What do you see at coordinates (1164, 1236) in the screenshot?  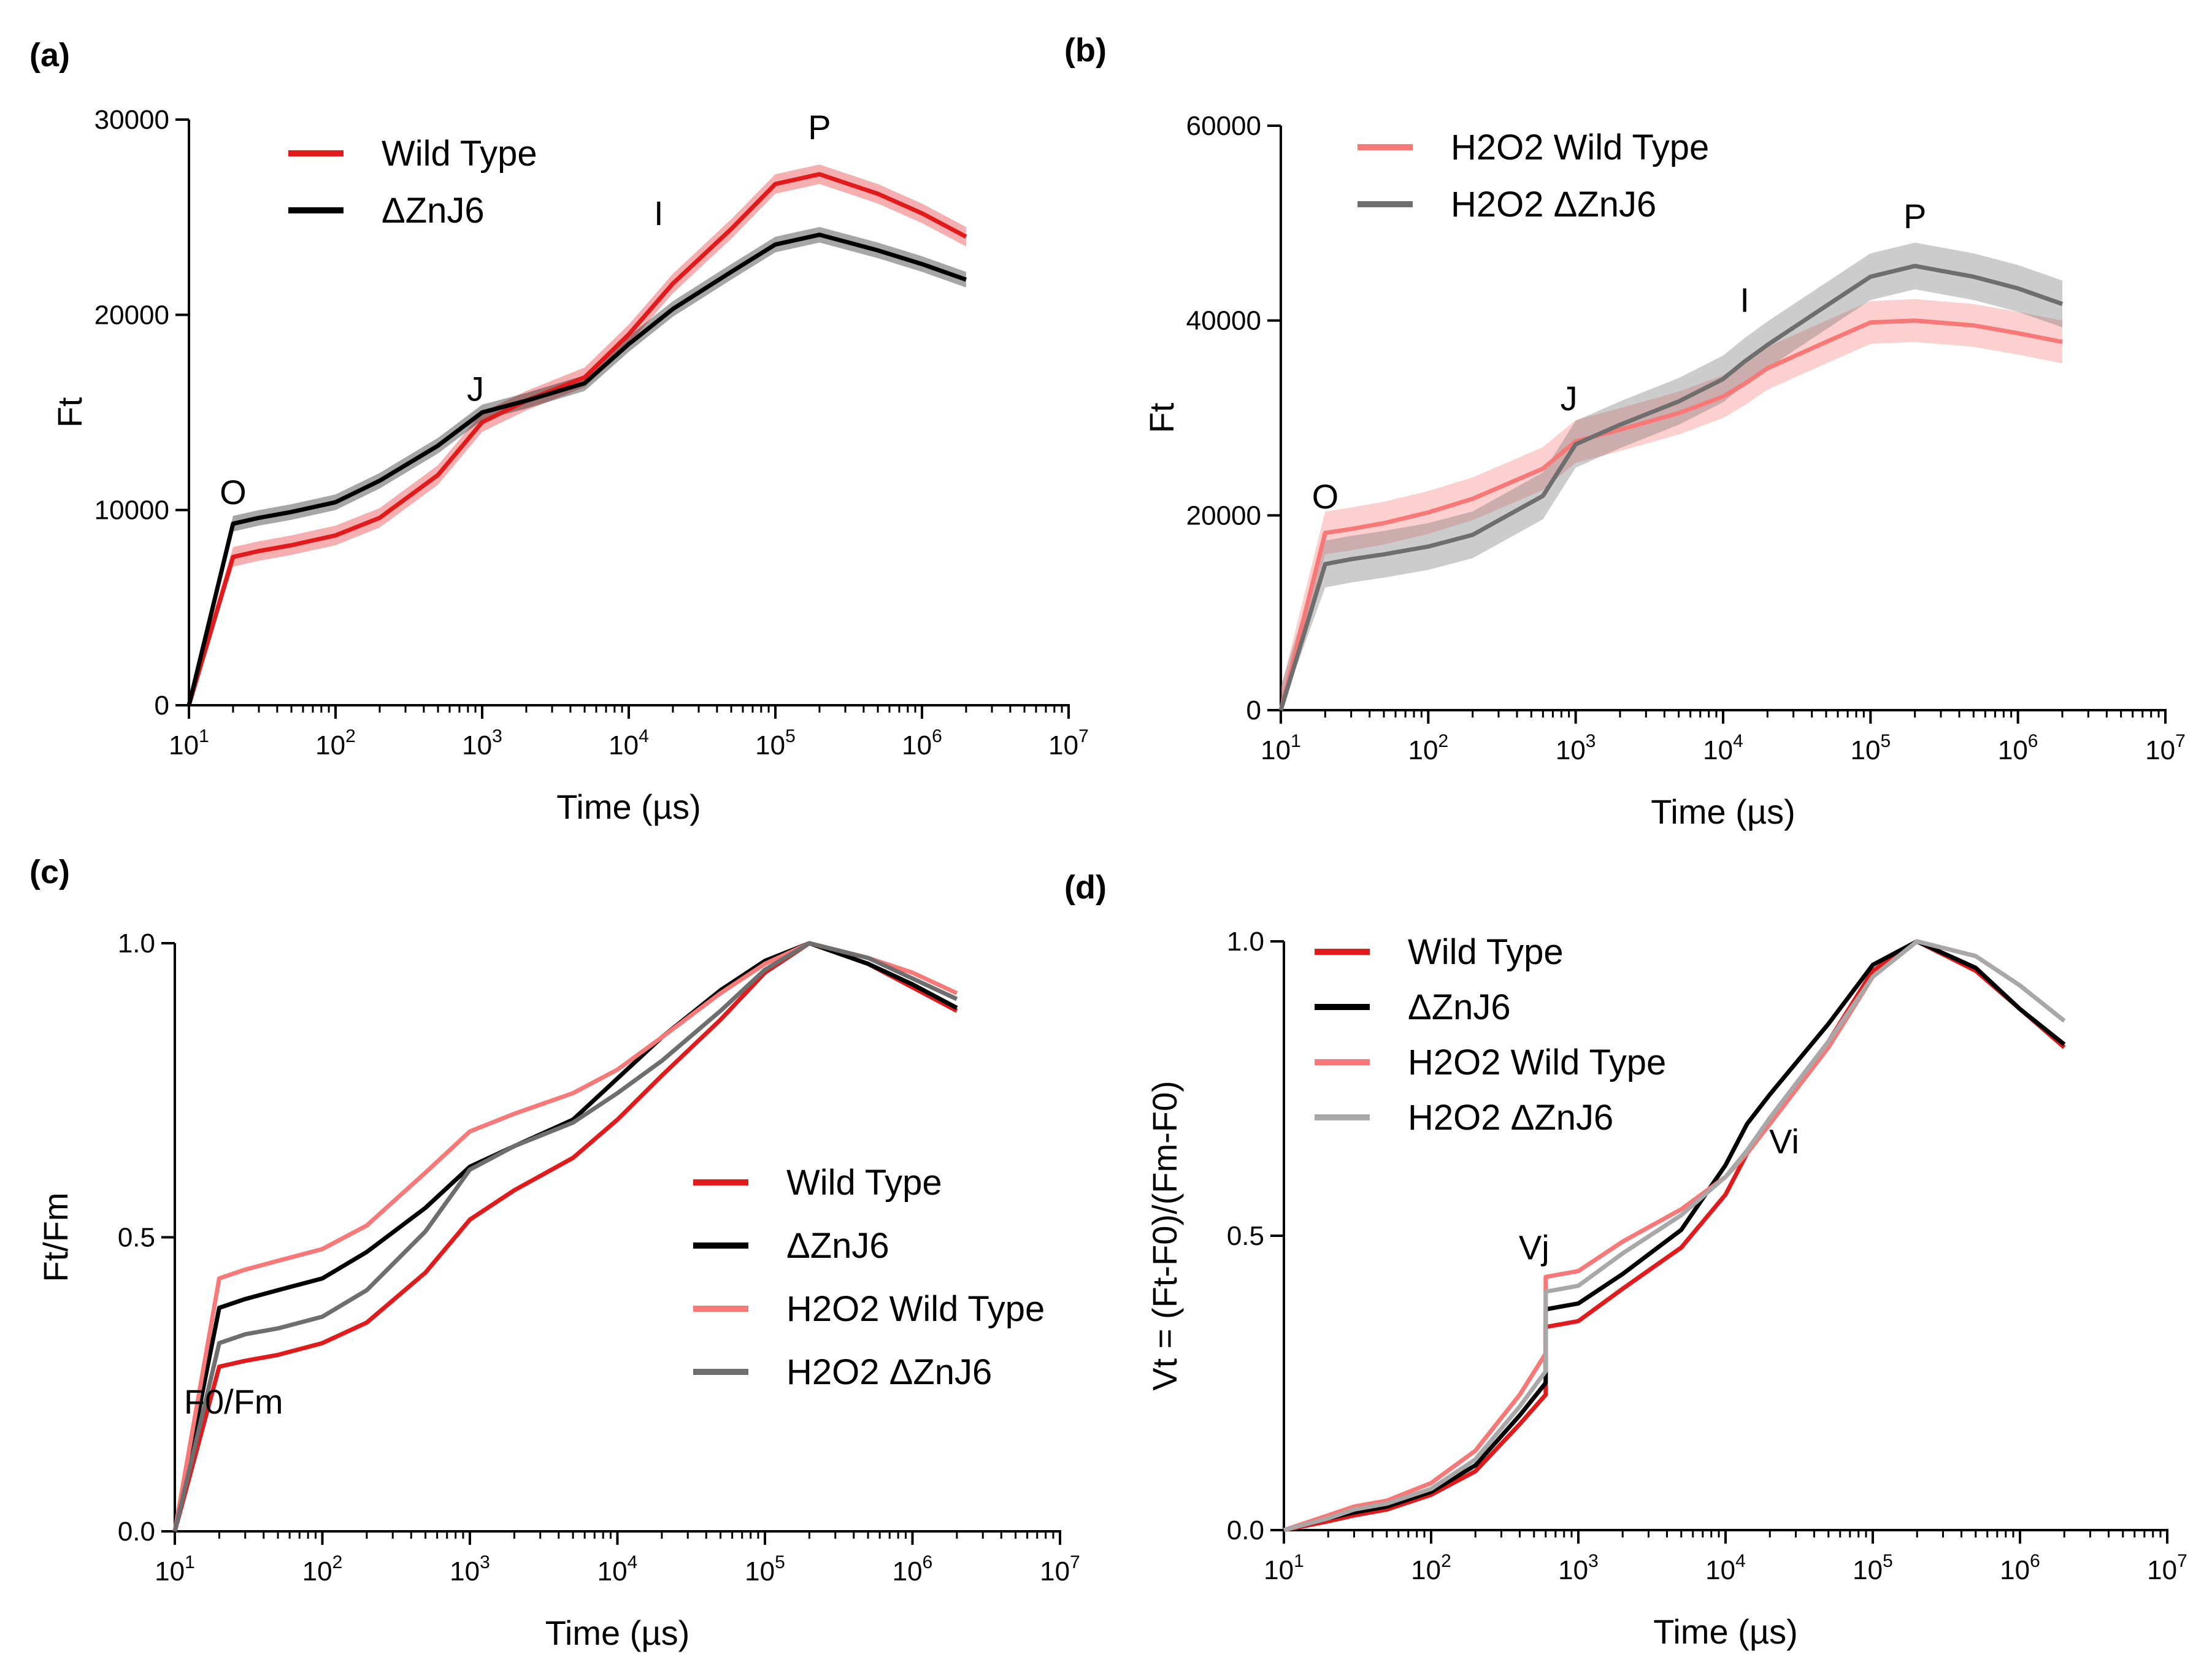 I see `y-axis-title: Vt = (Ft-F0)/(Fm-F0)` at bounding box center [1164, 1236].